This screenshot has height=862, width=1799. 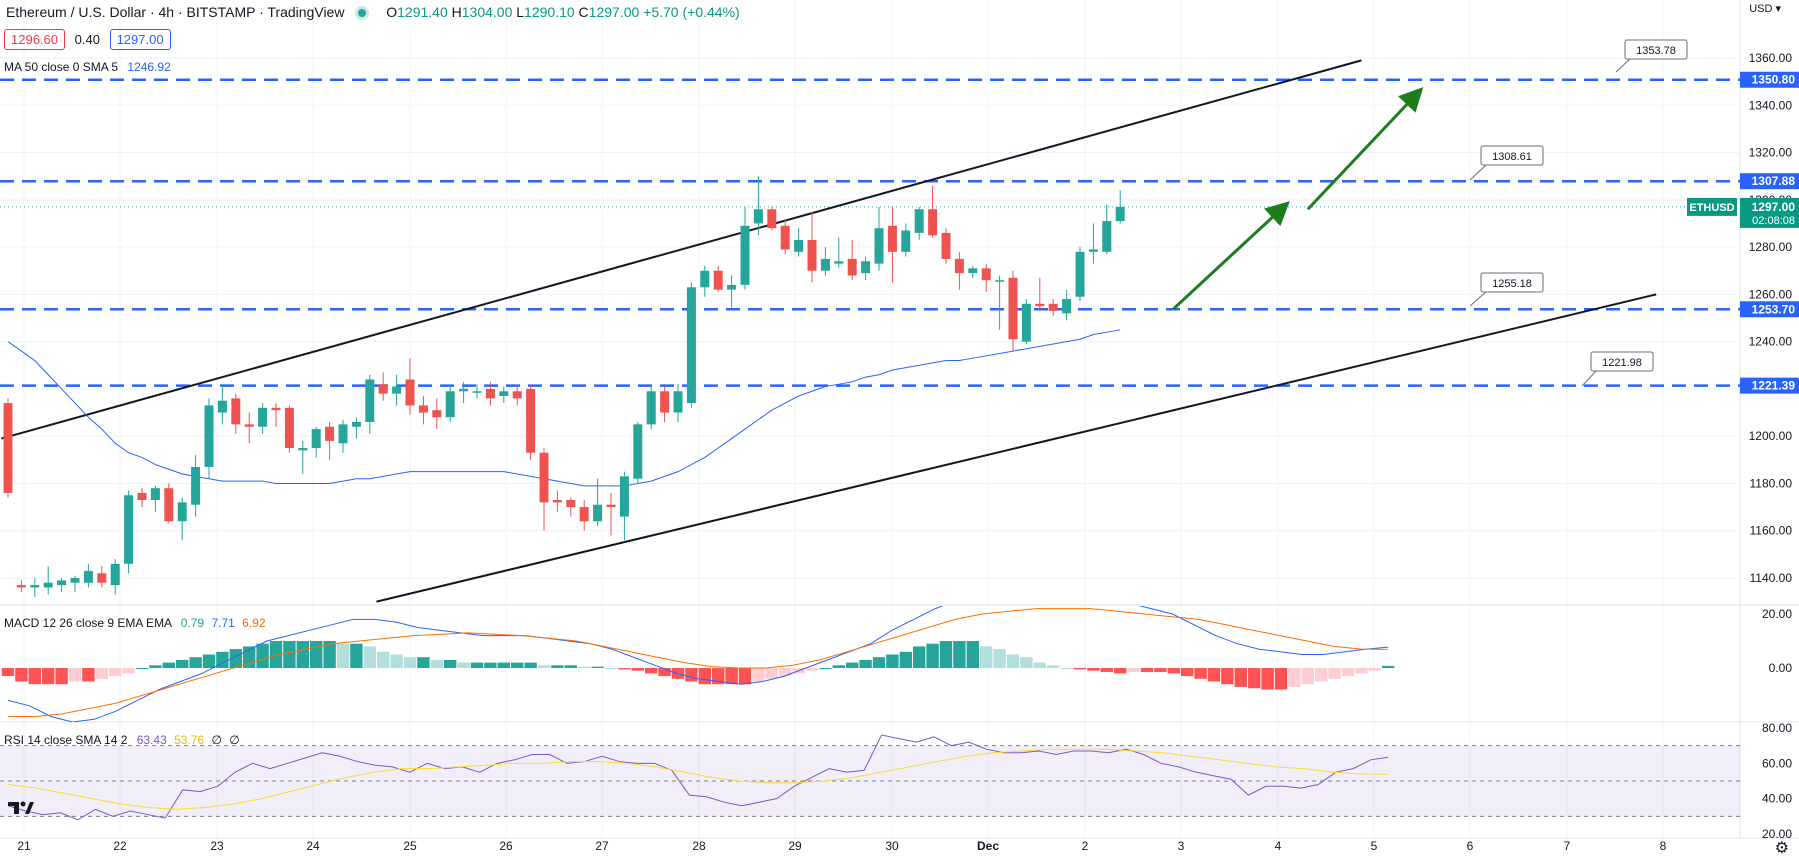 What do you see at coordinates (1711, 208) in the screenshot?
I see `ticker-tag-text: ETHUSD` at bounding box center [1711, 208].